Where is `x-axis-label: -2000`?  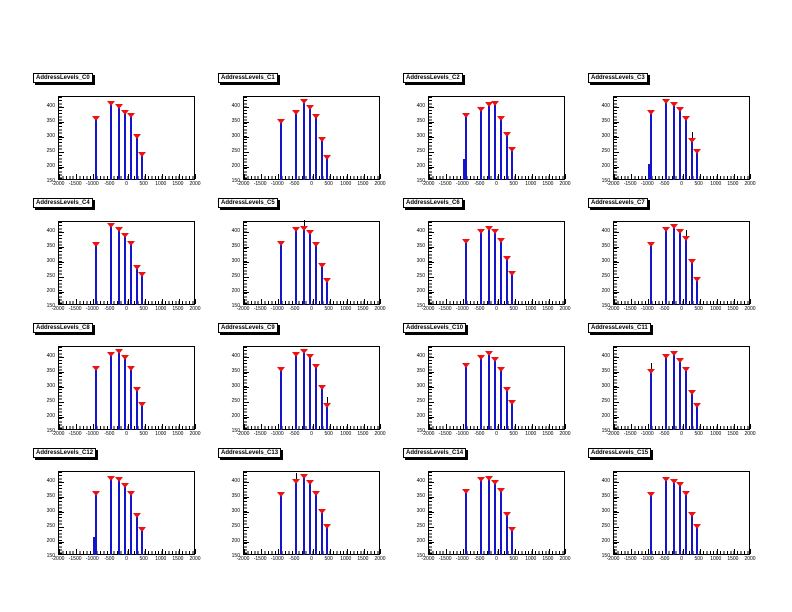 x-axis-label: -2000 is located at coordinates (243, 559).